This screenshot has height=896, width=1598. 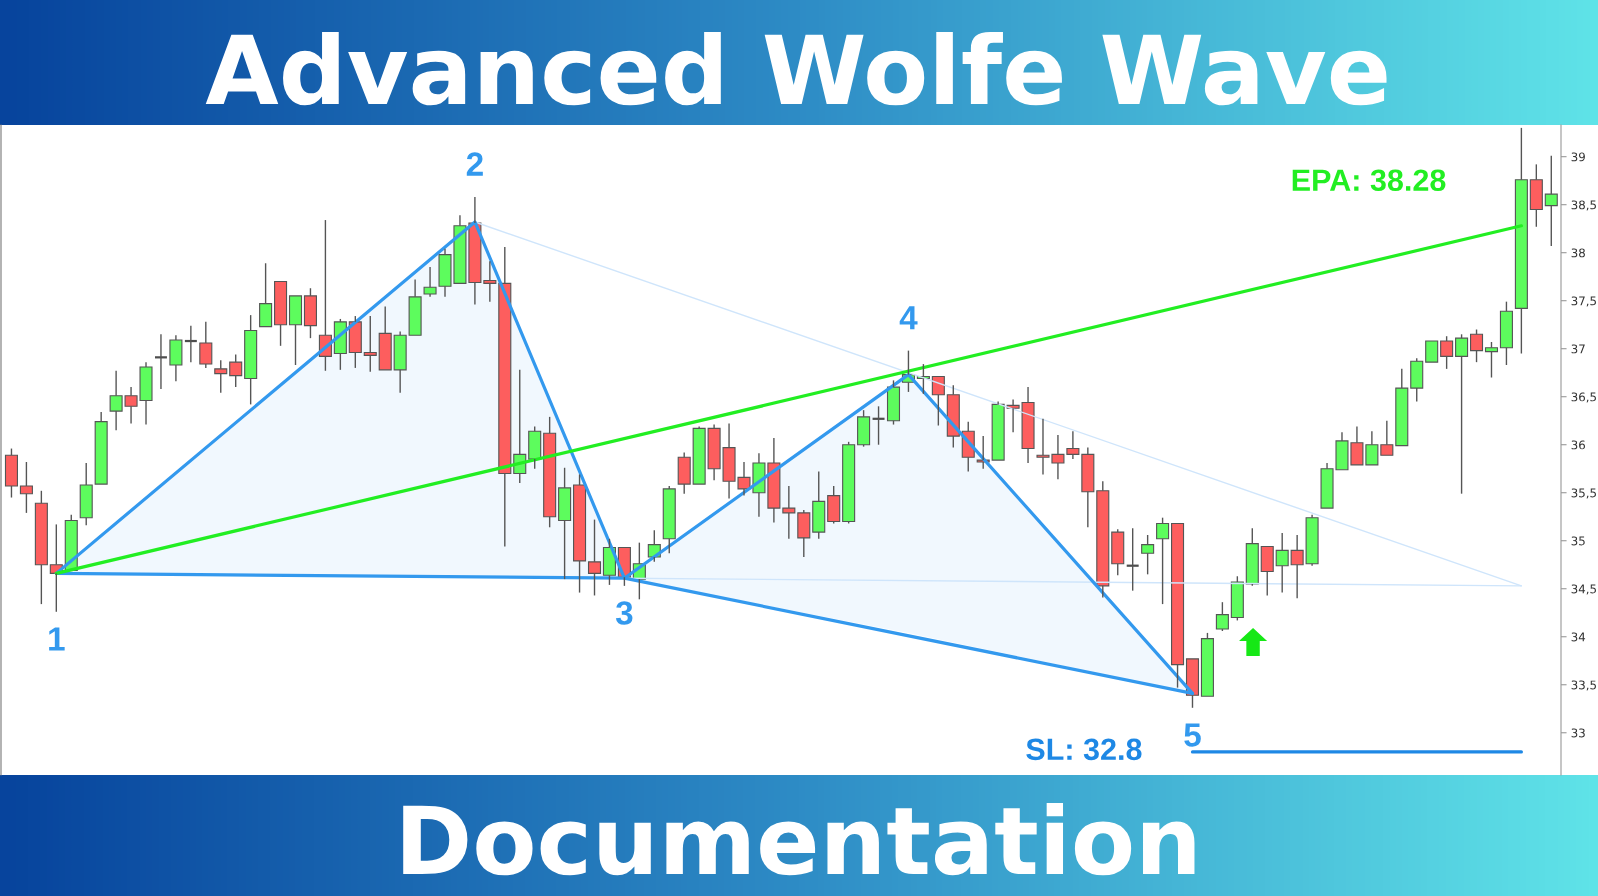 I want to click on y-tick-label: 36, so click(x=1578, y=445).